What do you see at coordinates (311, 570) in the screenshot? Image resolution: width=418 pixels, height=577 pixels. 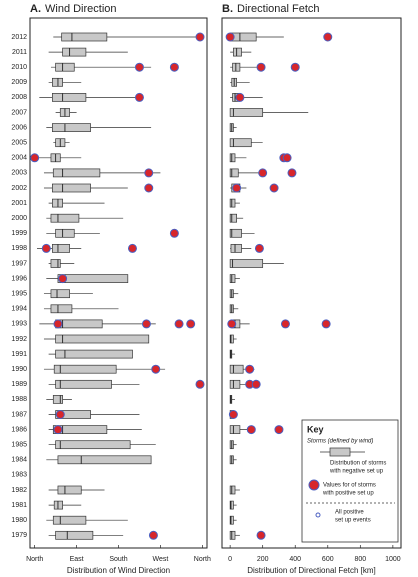 I see `x-axis-title: Distribution of Directional Fetch [km]` at bounding box center [311, 570].